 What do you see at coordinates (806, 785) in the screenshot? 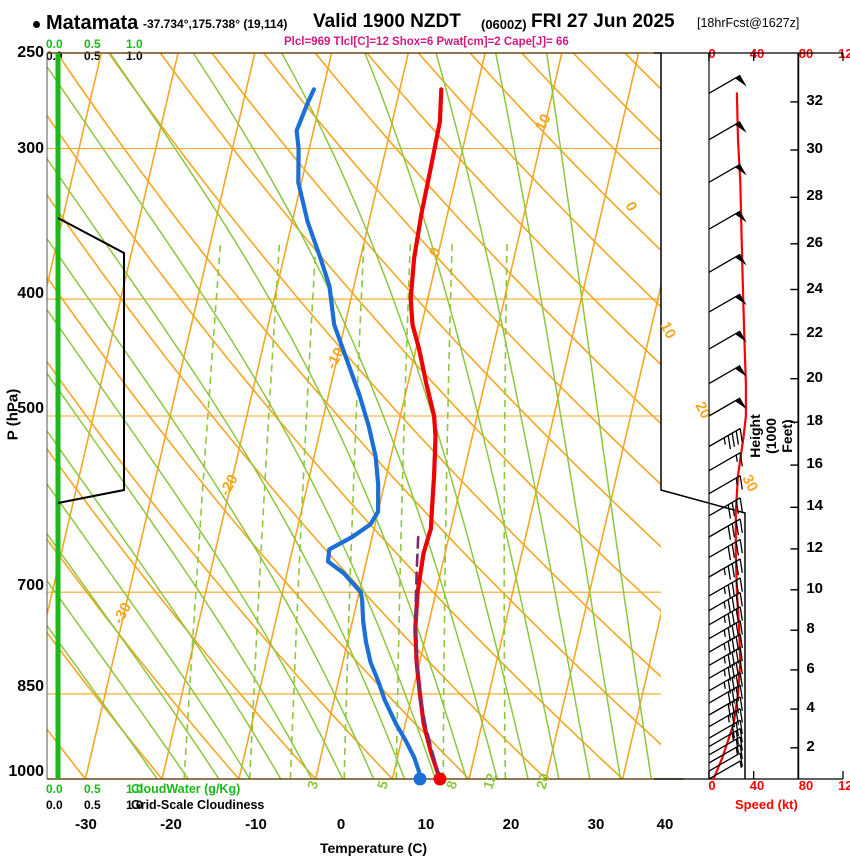
I see `speed-tick-bottom-80: 80` at bounding box center [806, 785].